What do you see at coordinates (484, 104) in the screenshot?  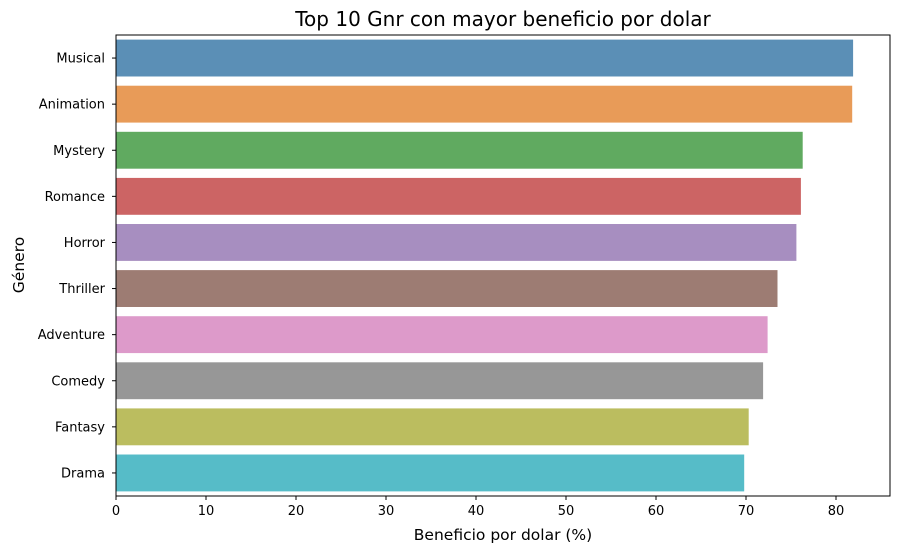 I see `bar-animation` at bounding box center [484, 104].